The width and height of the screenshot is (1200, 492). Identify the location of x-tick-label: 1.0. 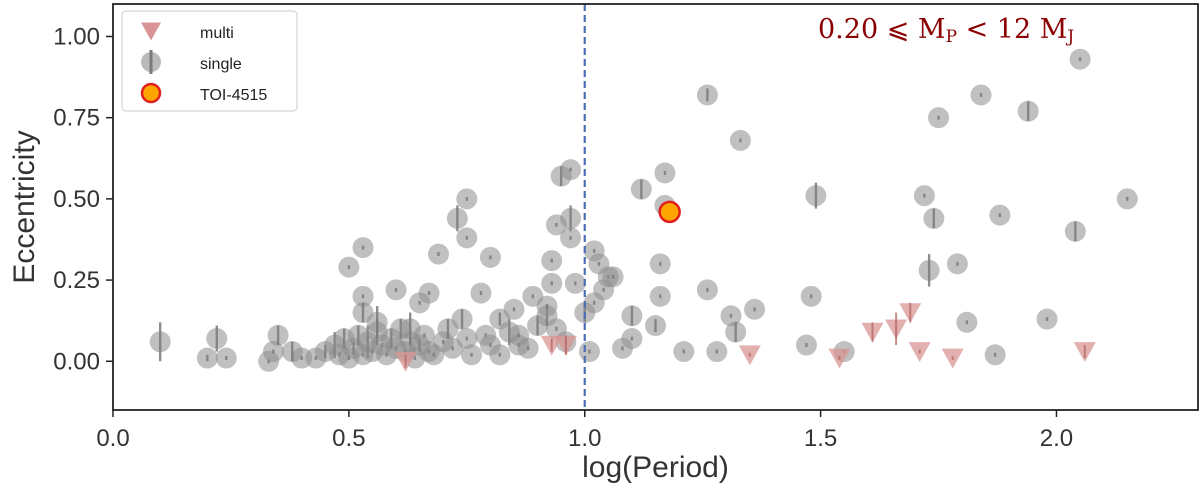
(584, 438).